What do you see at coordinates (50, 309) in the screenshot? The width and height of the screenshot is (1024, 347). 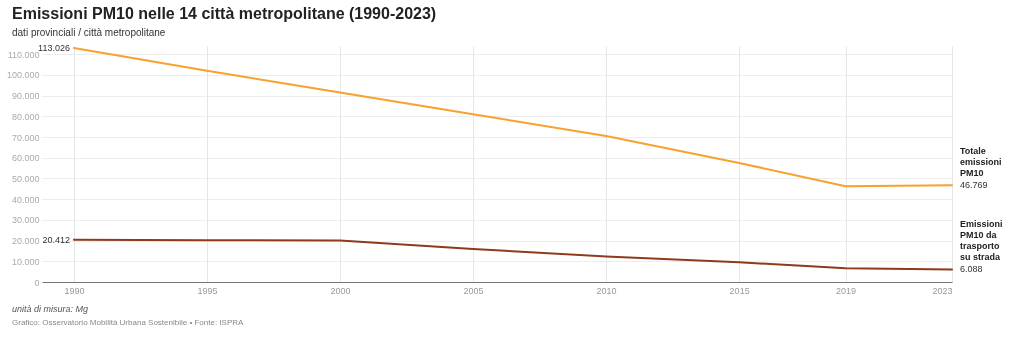 I see `text: unità di misura: Mg` at bounding box center [50, 309].